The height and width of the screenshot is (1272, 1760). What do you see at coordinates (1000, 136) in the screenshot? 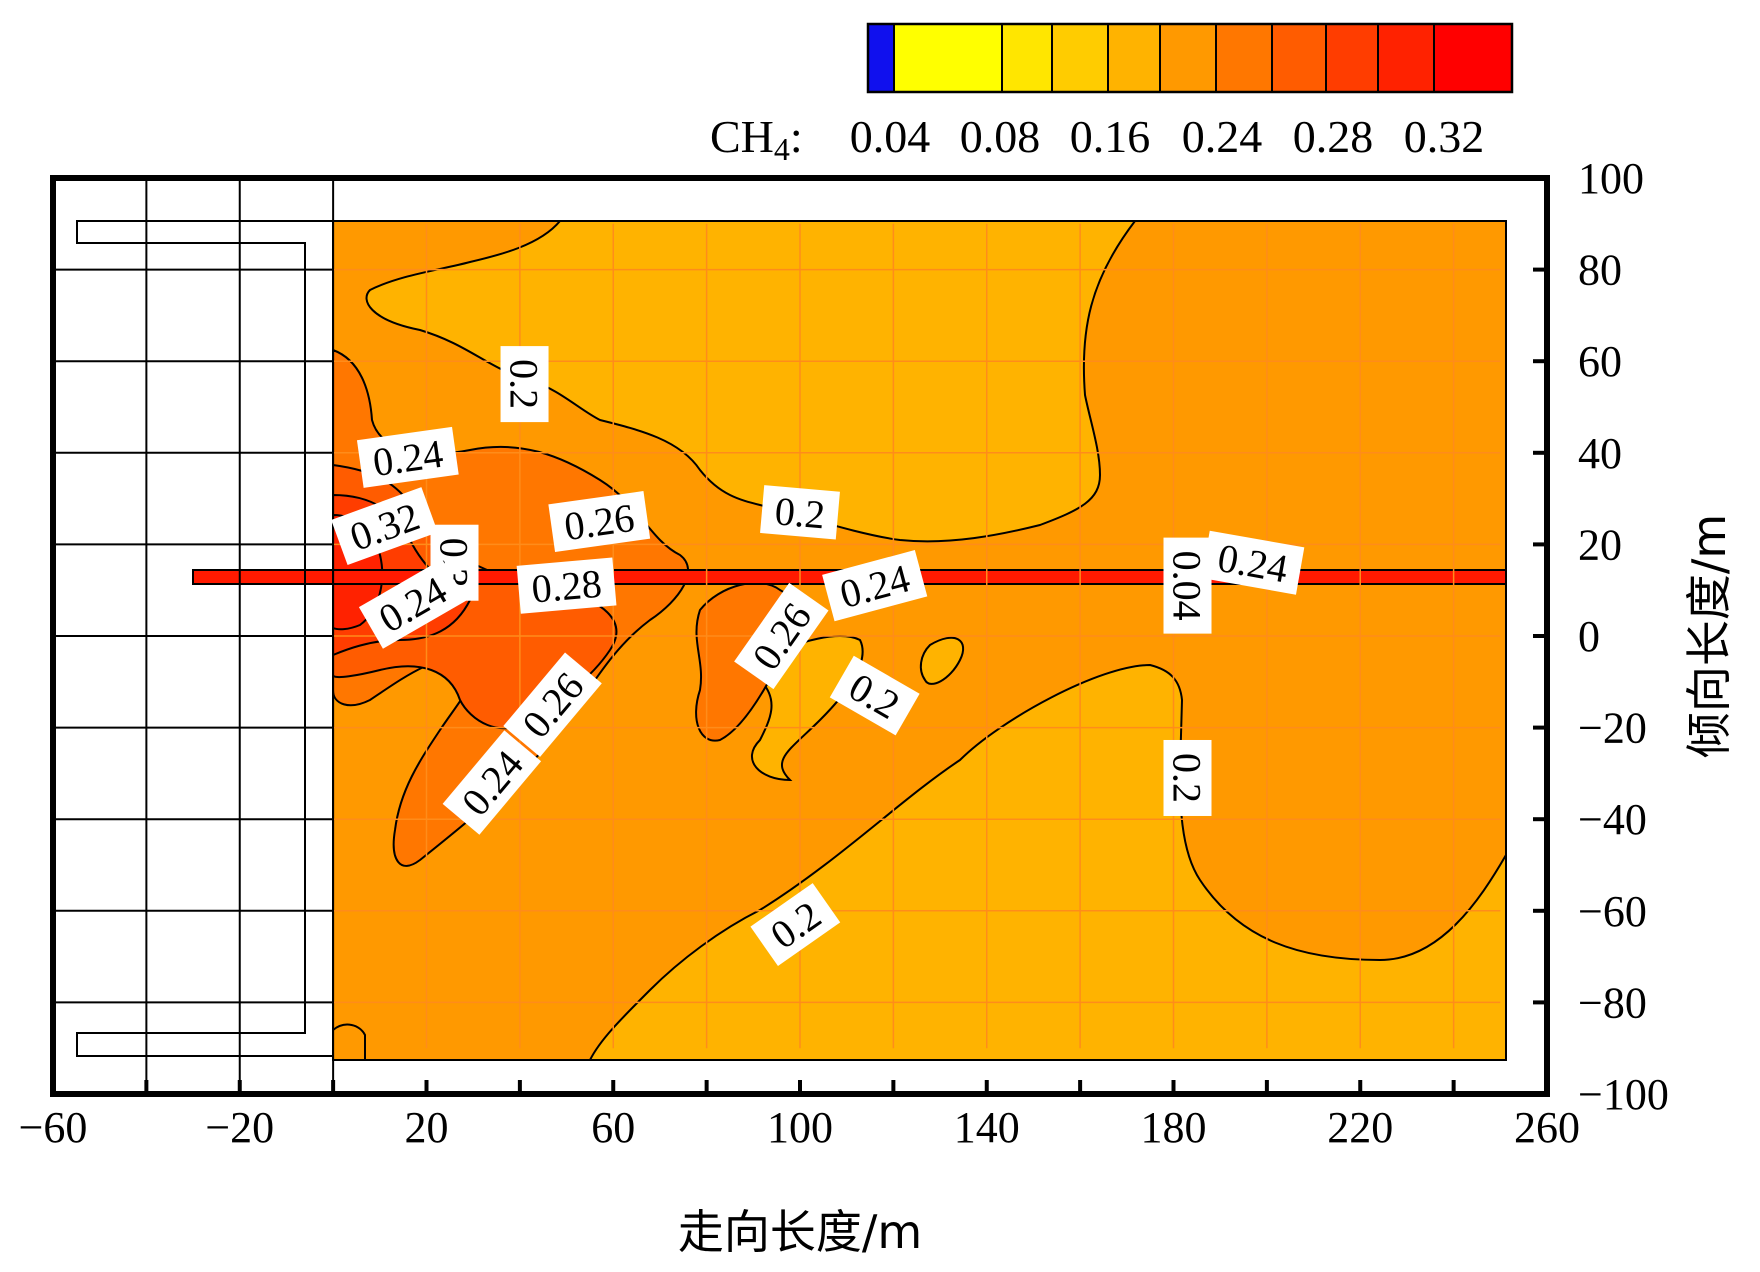
I see `colorbar-label: 0.08` at bounding box center [1000, 136].